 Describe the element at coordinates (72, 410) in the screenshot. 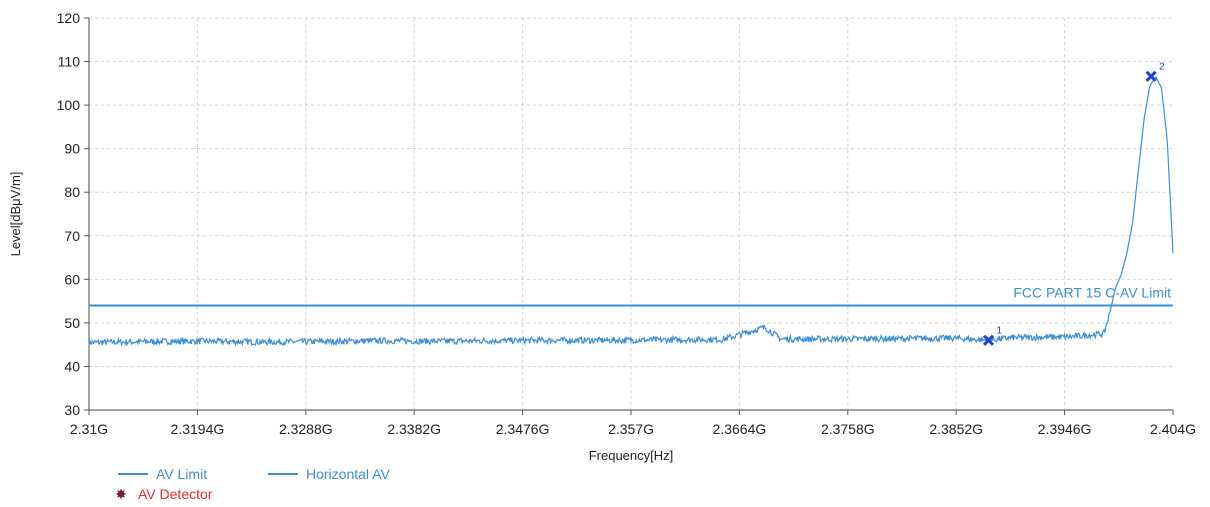

I see `y-tick-label: 30` at that location.